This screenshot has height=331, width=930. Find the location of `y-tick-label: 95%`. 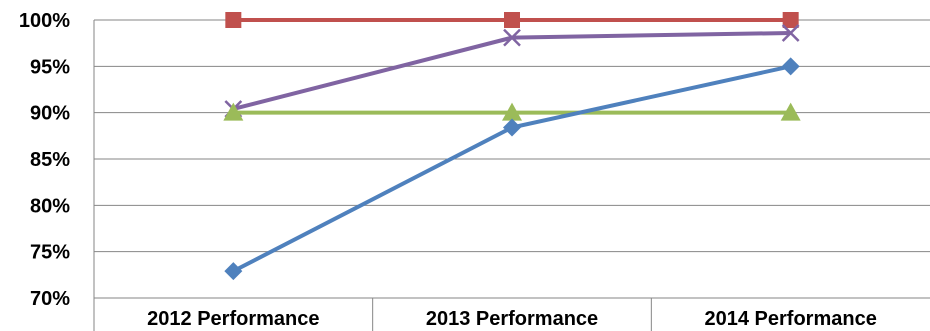

y-tick-label: 95% is located at coordinates (50, 67).